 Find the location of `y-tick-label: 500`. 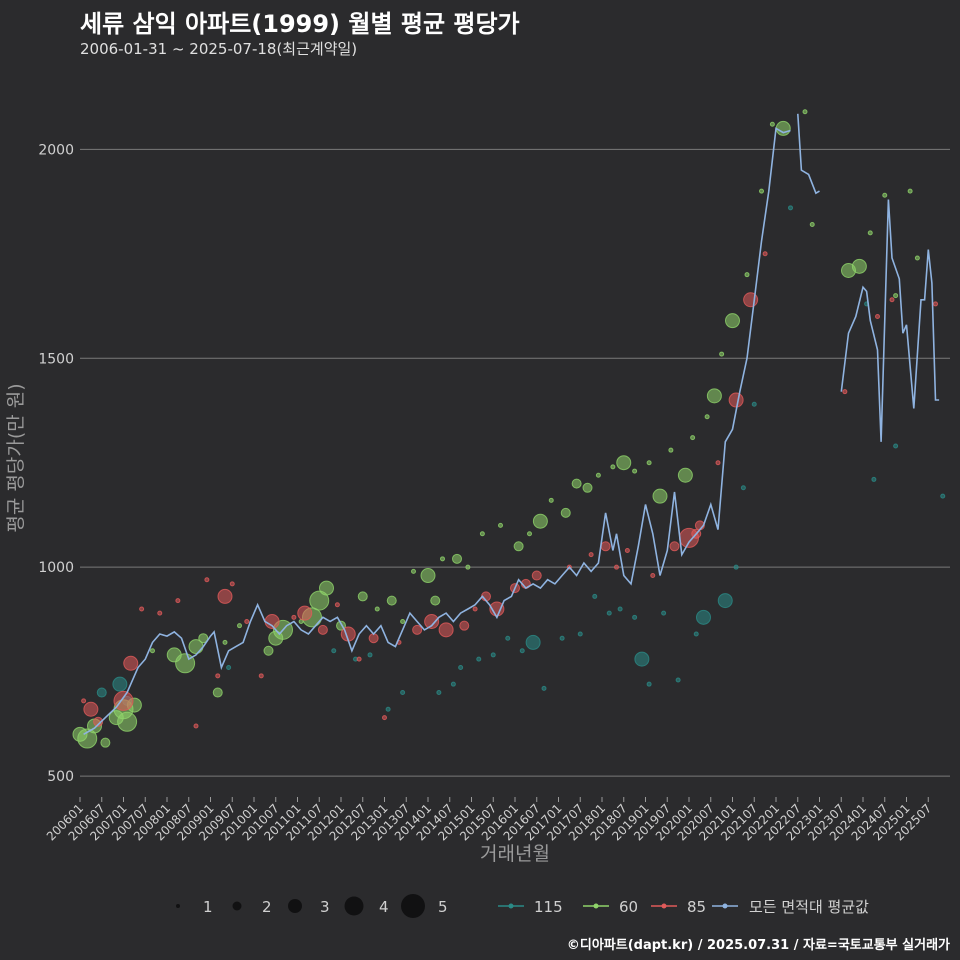

y-tick-label: 500 is located at coordinates (60, 777).